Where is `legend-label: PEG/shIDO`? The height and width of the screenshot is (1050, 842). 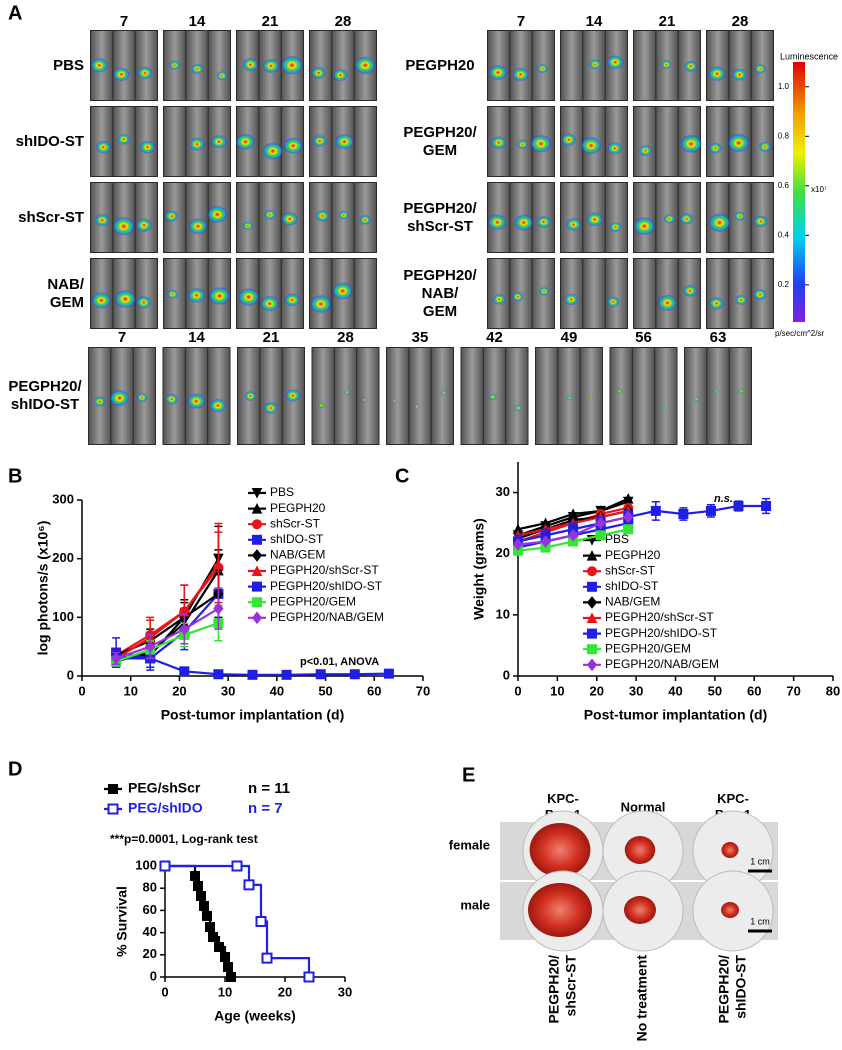 legend-label: PEG/shIDO is located at coordinates (165, 808).